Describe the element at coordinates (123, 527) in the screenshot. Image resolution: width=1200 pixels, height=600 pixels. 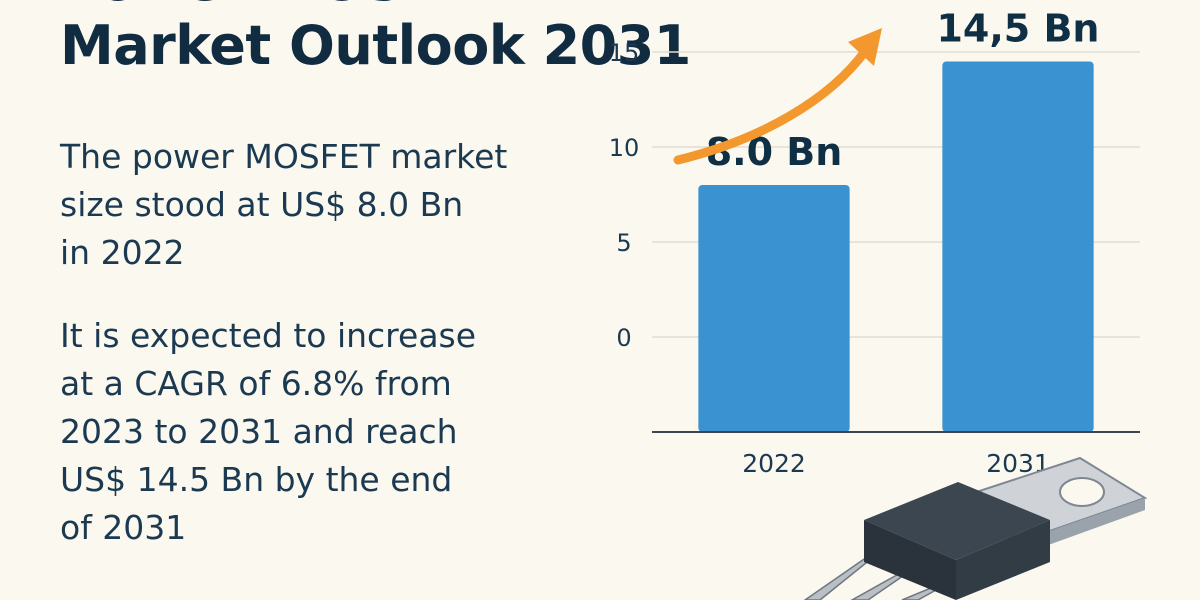
I see `paragraph-line: of 2031` at that location.